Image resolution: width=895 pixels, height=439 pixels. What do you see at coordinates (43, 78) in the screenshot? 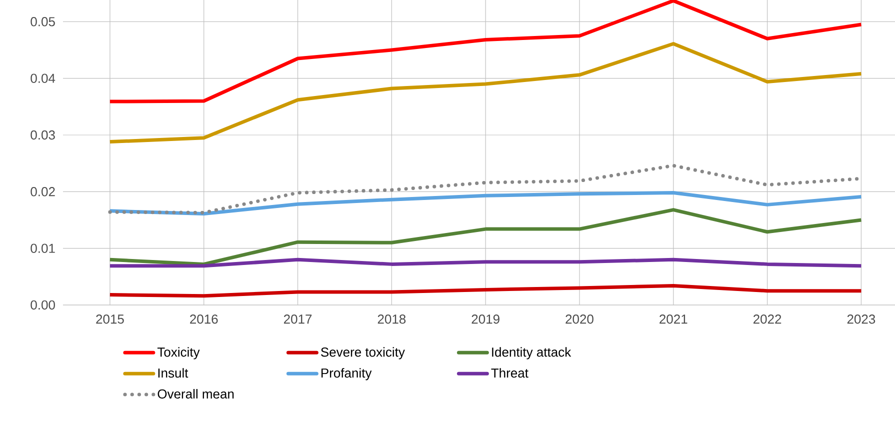
I see `y-tick-label: 0.04` at bounding box center [43, 78].